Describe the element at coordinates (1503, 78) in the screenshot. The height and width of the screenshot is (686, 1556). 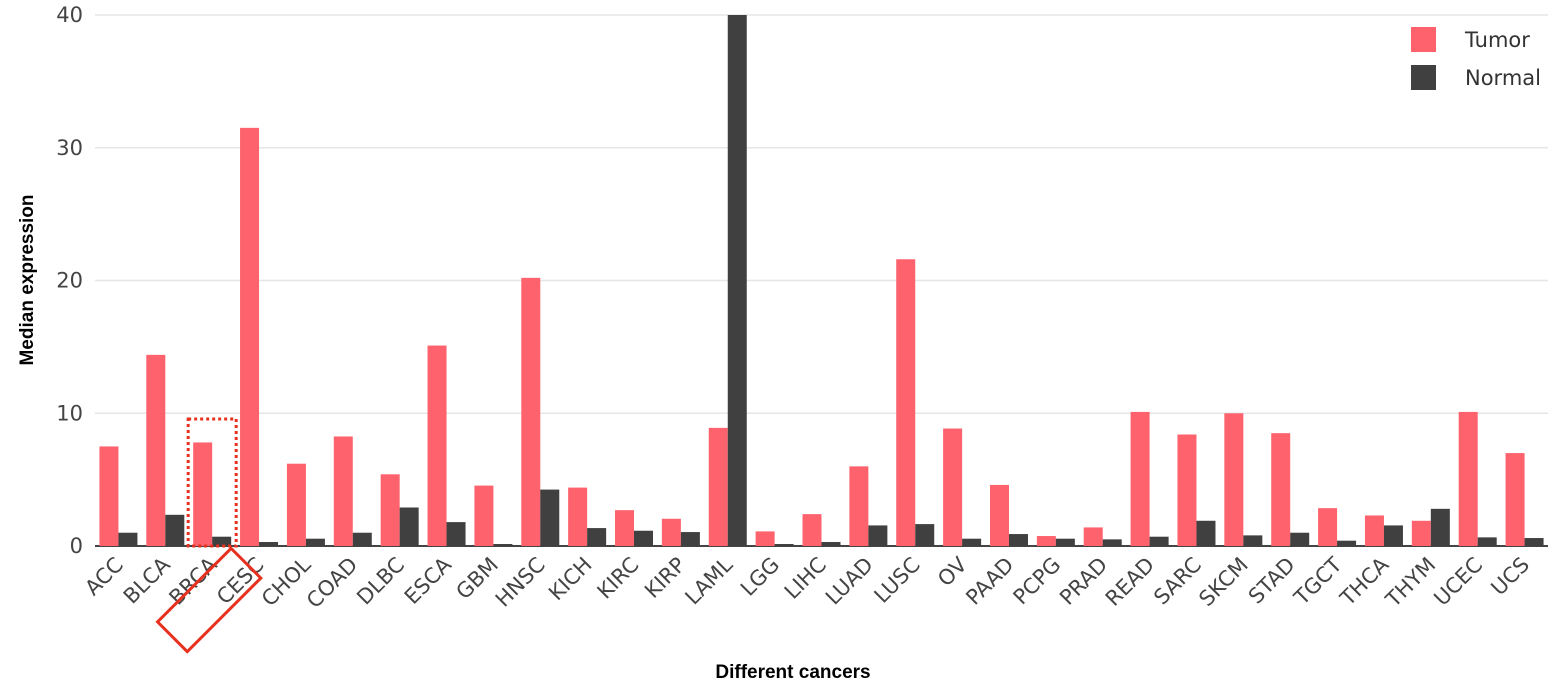
I see `legend-label-normal: Normal` at that location.